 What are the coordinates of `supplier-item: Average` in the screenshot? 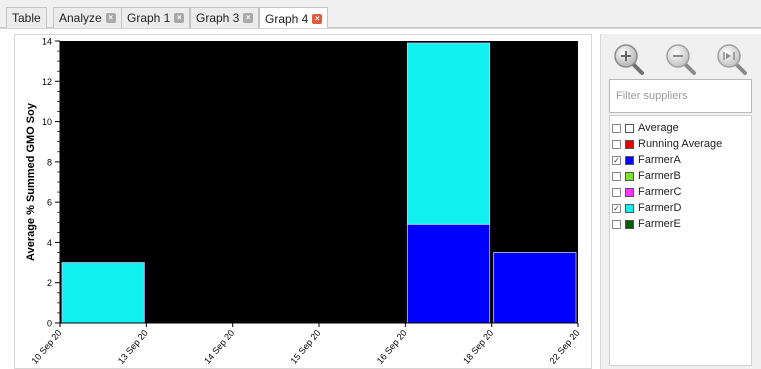 It's located at (644, 128).